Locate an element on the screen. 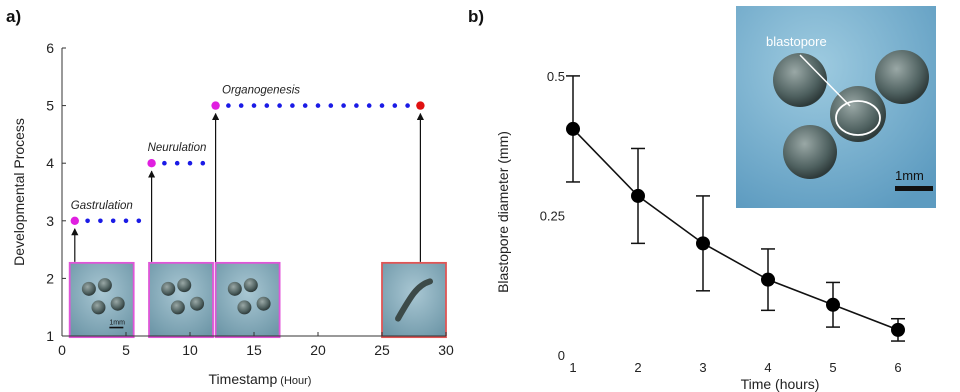 This screenshot has width=960, height=392. y-tick-label: 0 is located at coordinates (561, 355).